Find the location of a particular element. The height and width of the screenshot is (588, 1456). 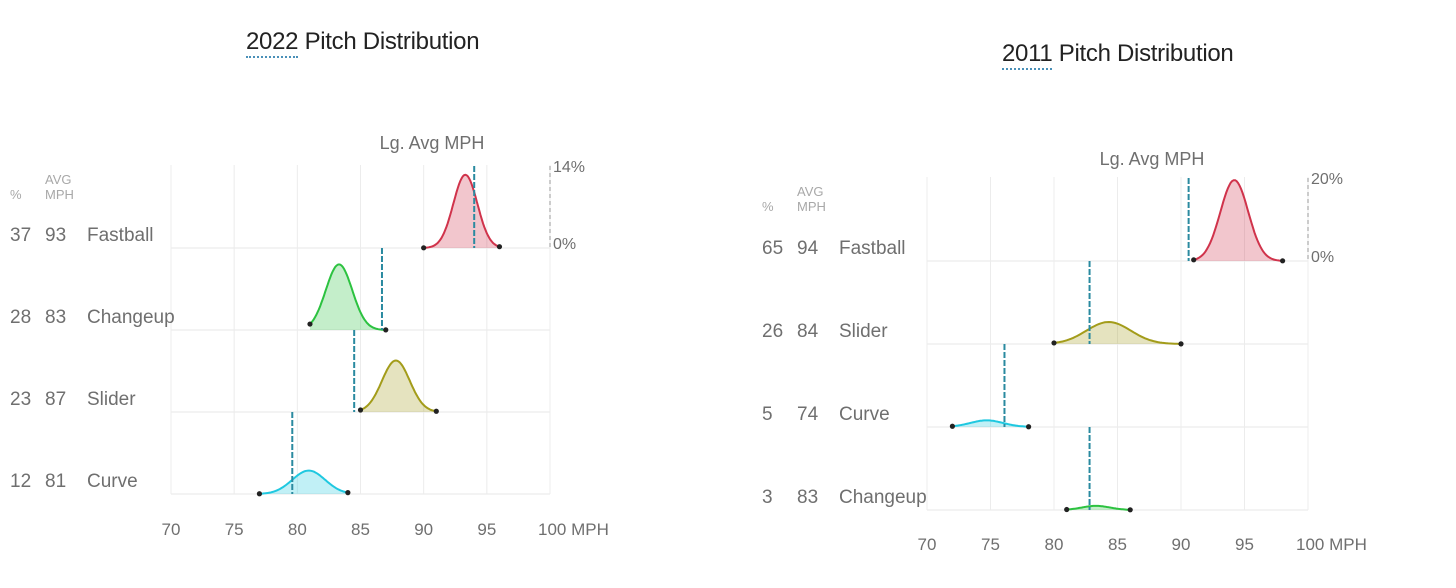

row-pct-value: 26 is located at coordinates (772, 331).